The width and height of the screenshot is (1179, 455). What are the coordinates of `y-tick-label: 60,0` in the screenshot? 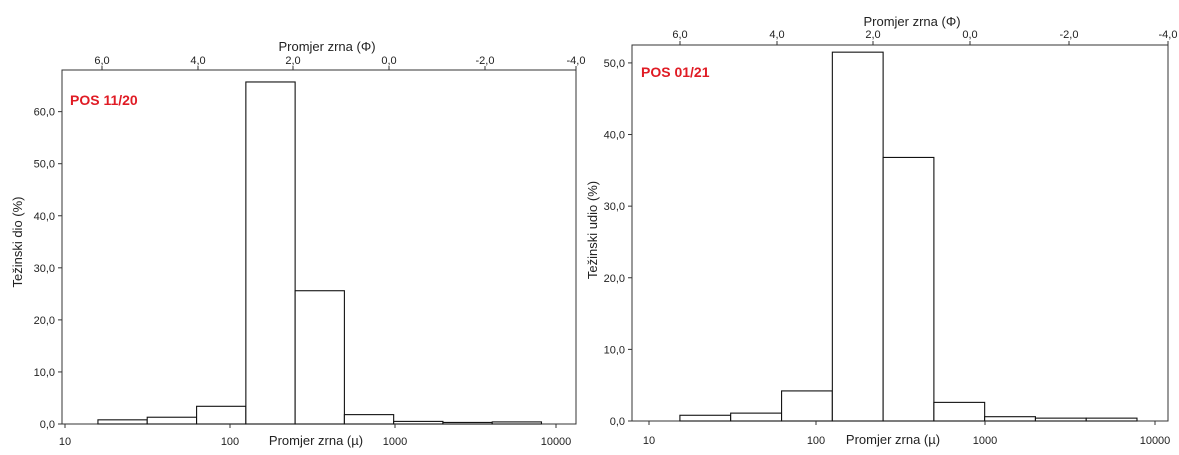 It's located at (44, 113).